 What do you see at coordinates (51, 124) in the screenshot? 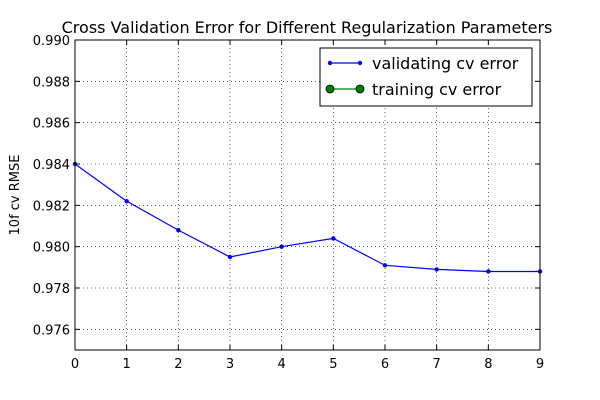
I see `y-tick-label: 0.986` at bounding box center [51, 124].